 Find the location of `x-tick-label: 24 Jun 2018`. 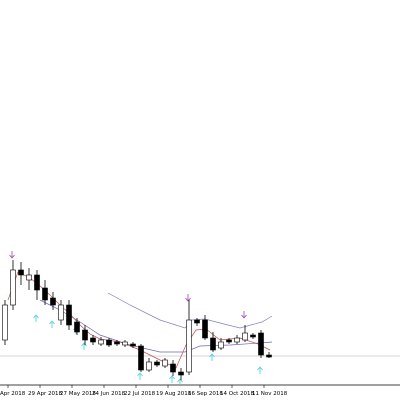

x-tick-label: 24 Jun 2018 is located at coordinates (109, 394).